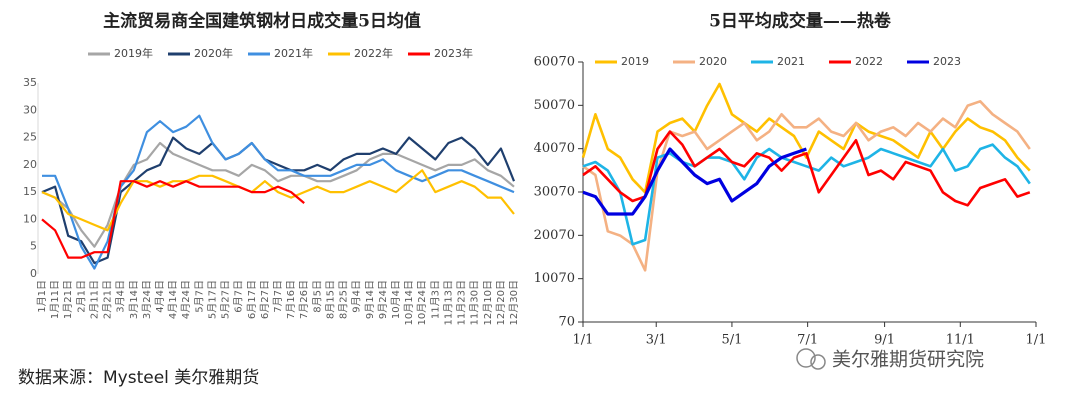 The image size is (1080, 407). I want to click on x-tick-label: 10月24日, so click(422, 302).